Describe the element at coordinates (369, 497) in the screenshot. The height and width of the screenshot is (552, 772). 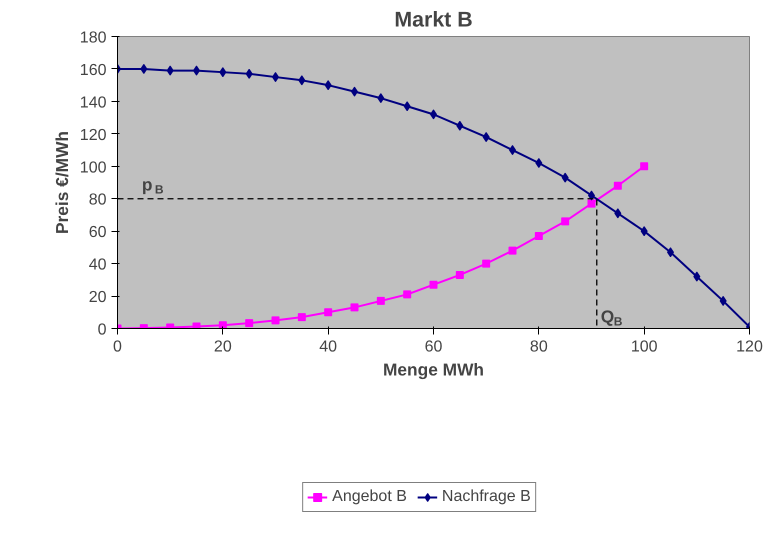
I see `legend-label: Angebot B` at that location.